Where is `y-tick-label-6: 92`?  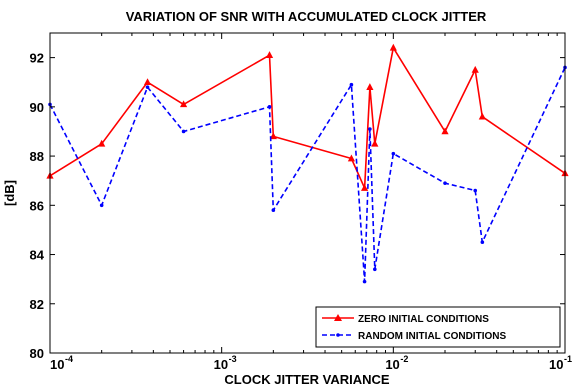 y-tick-label-6: 92 is located at coordinates (37, 58).